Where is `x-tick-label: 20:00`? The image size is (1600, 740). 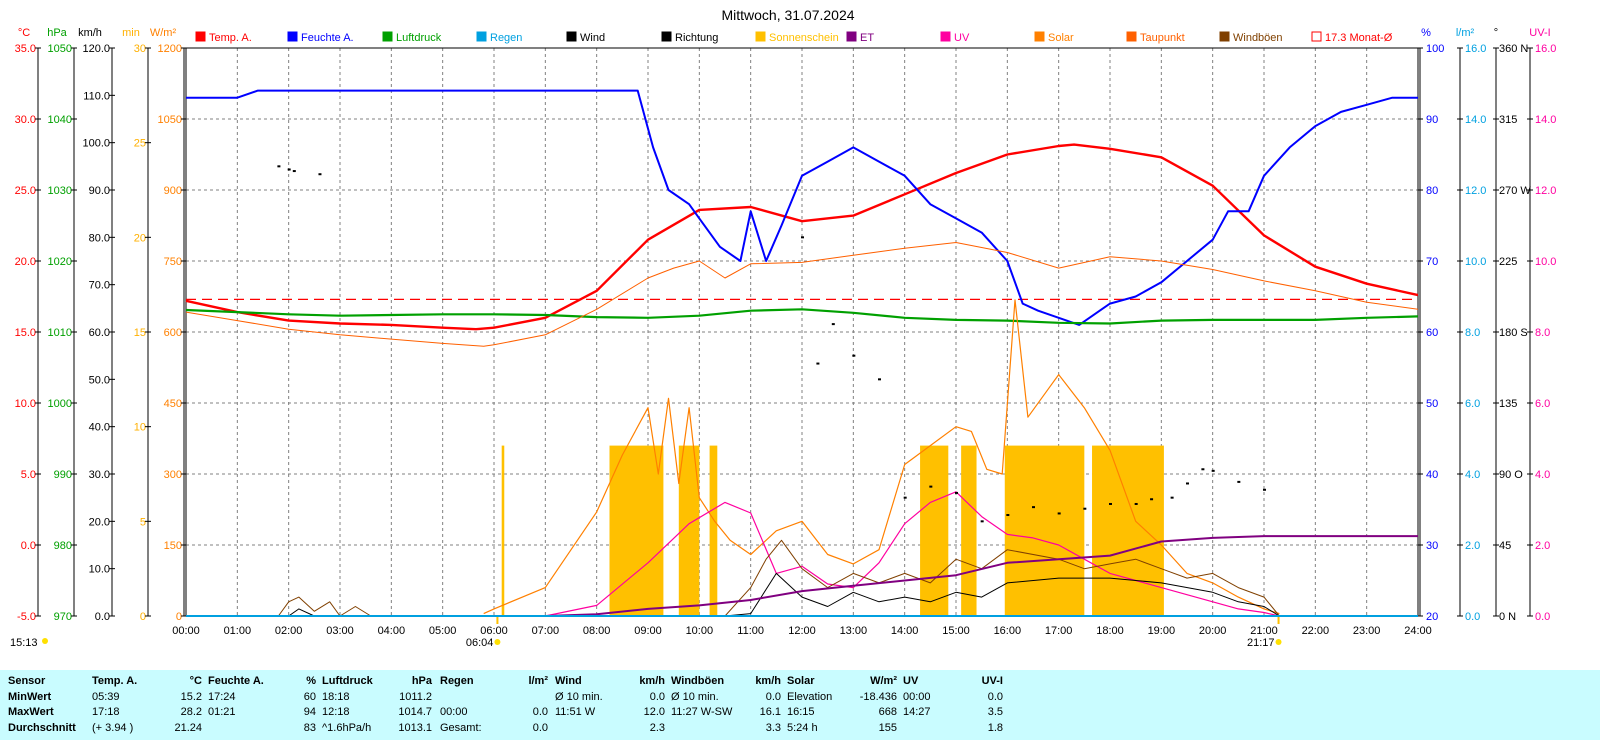
x-tick-label: 20:00 is located at coordinates (1213, 631).